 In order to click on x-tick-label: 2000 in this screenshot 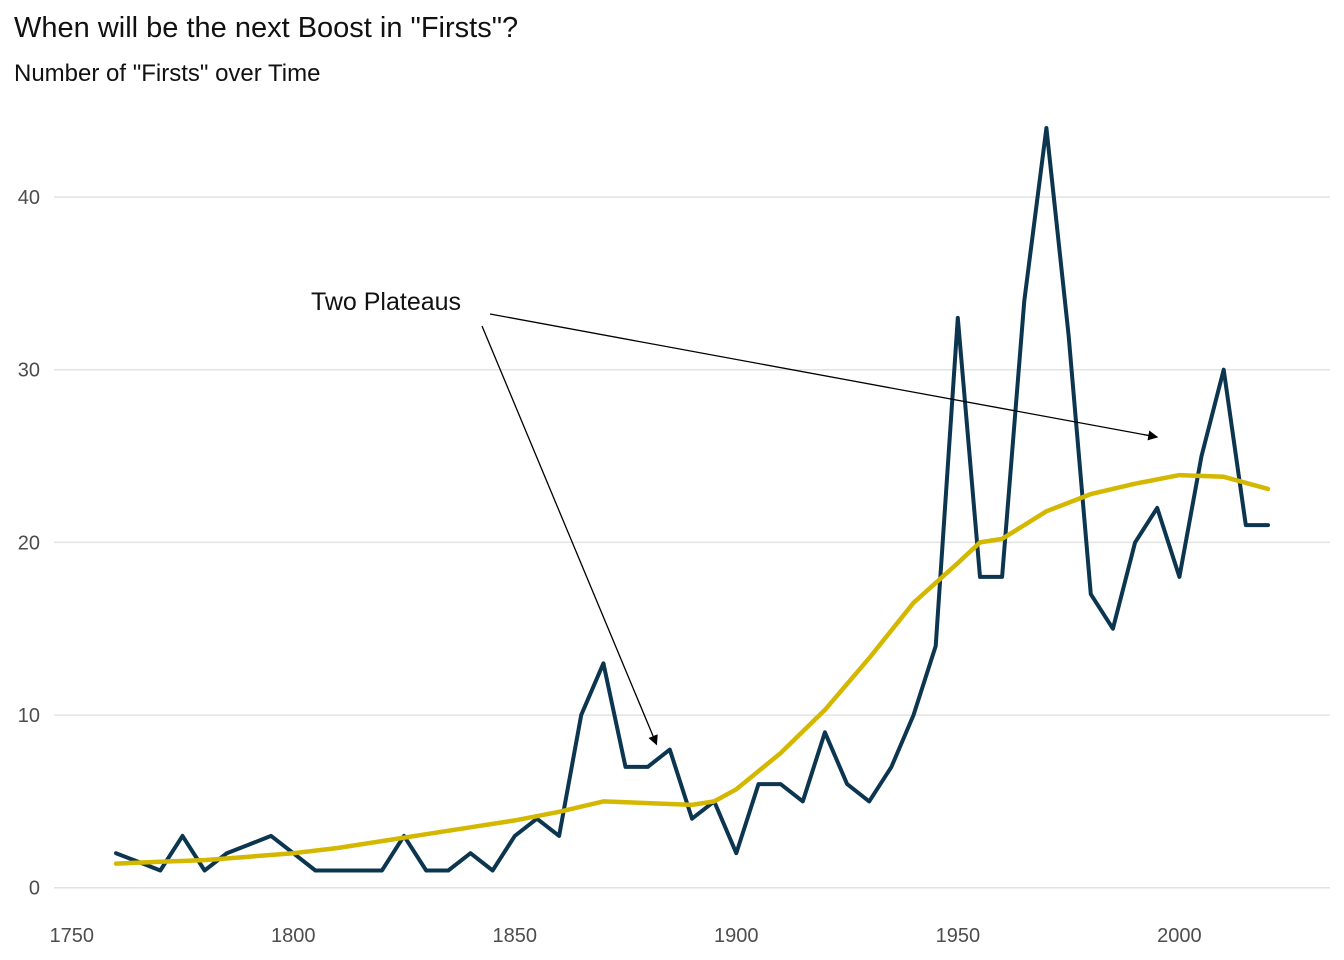, I will do `click(1179, 936)`.